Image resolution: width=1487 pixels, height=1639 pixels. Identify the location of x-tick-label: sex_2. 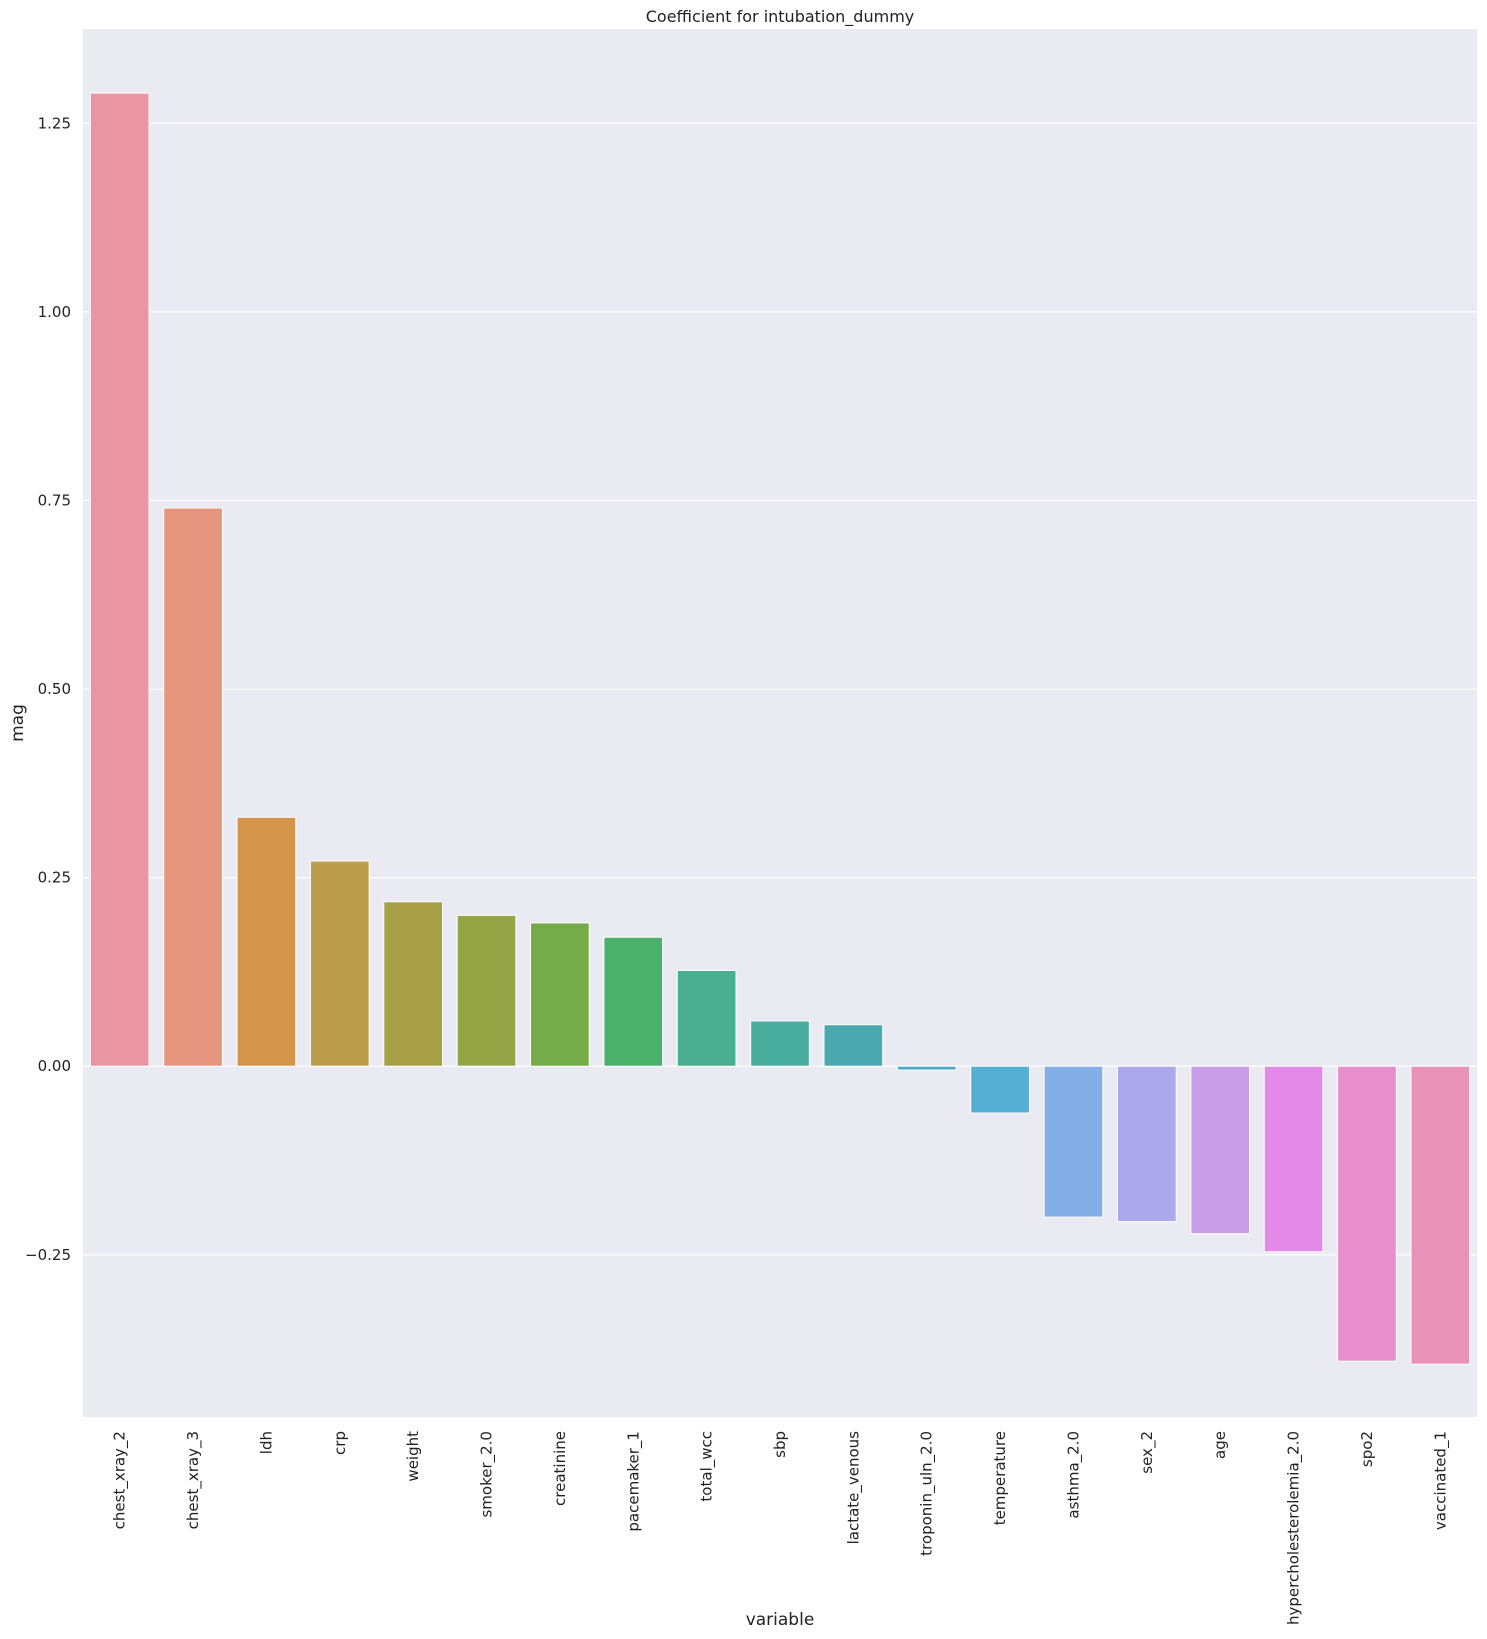
(1147, 1452).